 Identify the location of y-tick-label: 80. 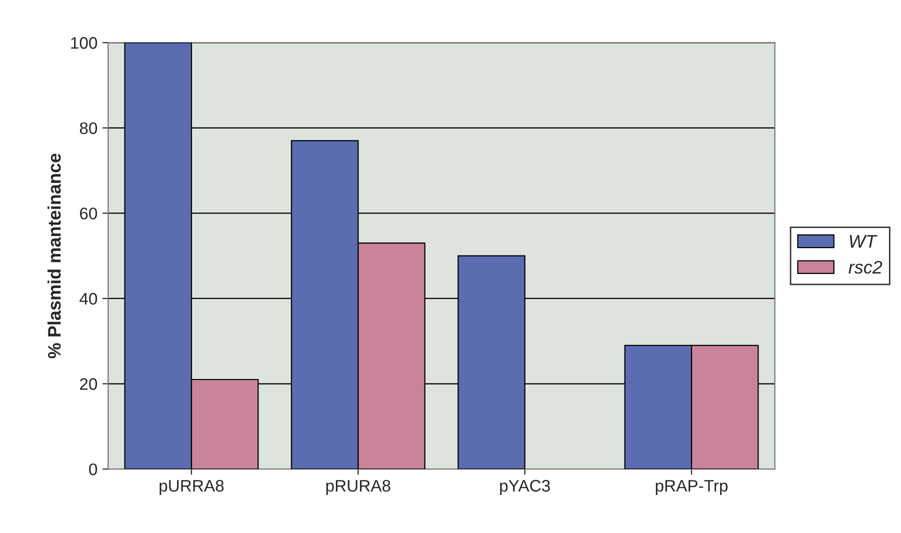
(89, 128).